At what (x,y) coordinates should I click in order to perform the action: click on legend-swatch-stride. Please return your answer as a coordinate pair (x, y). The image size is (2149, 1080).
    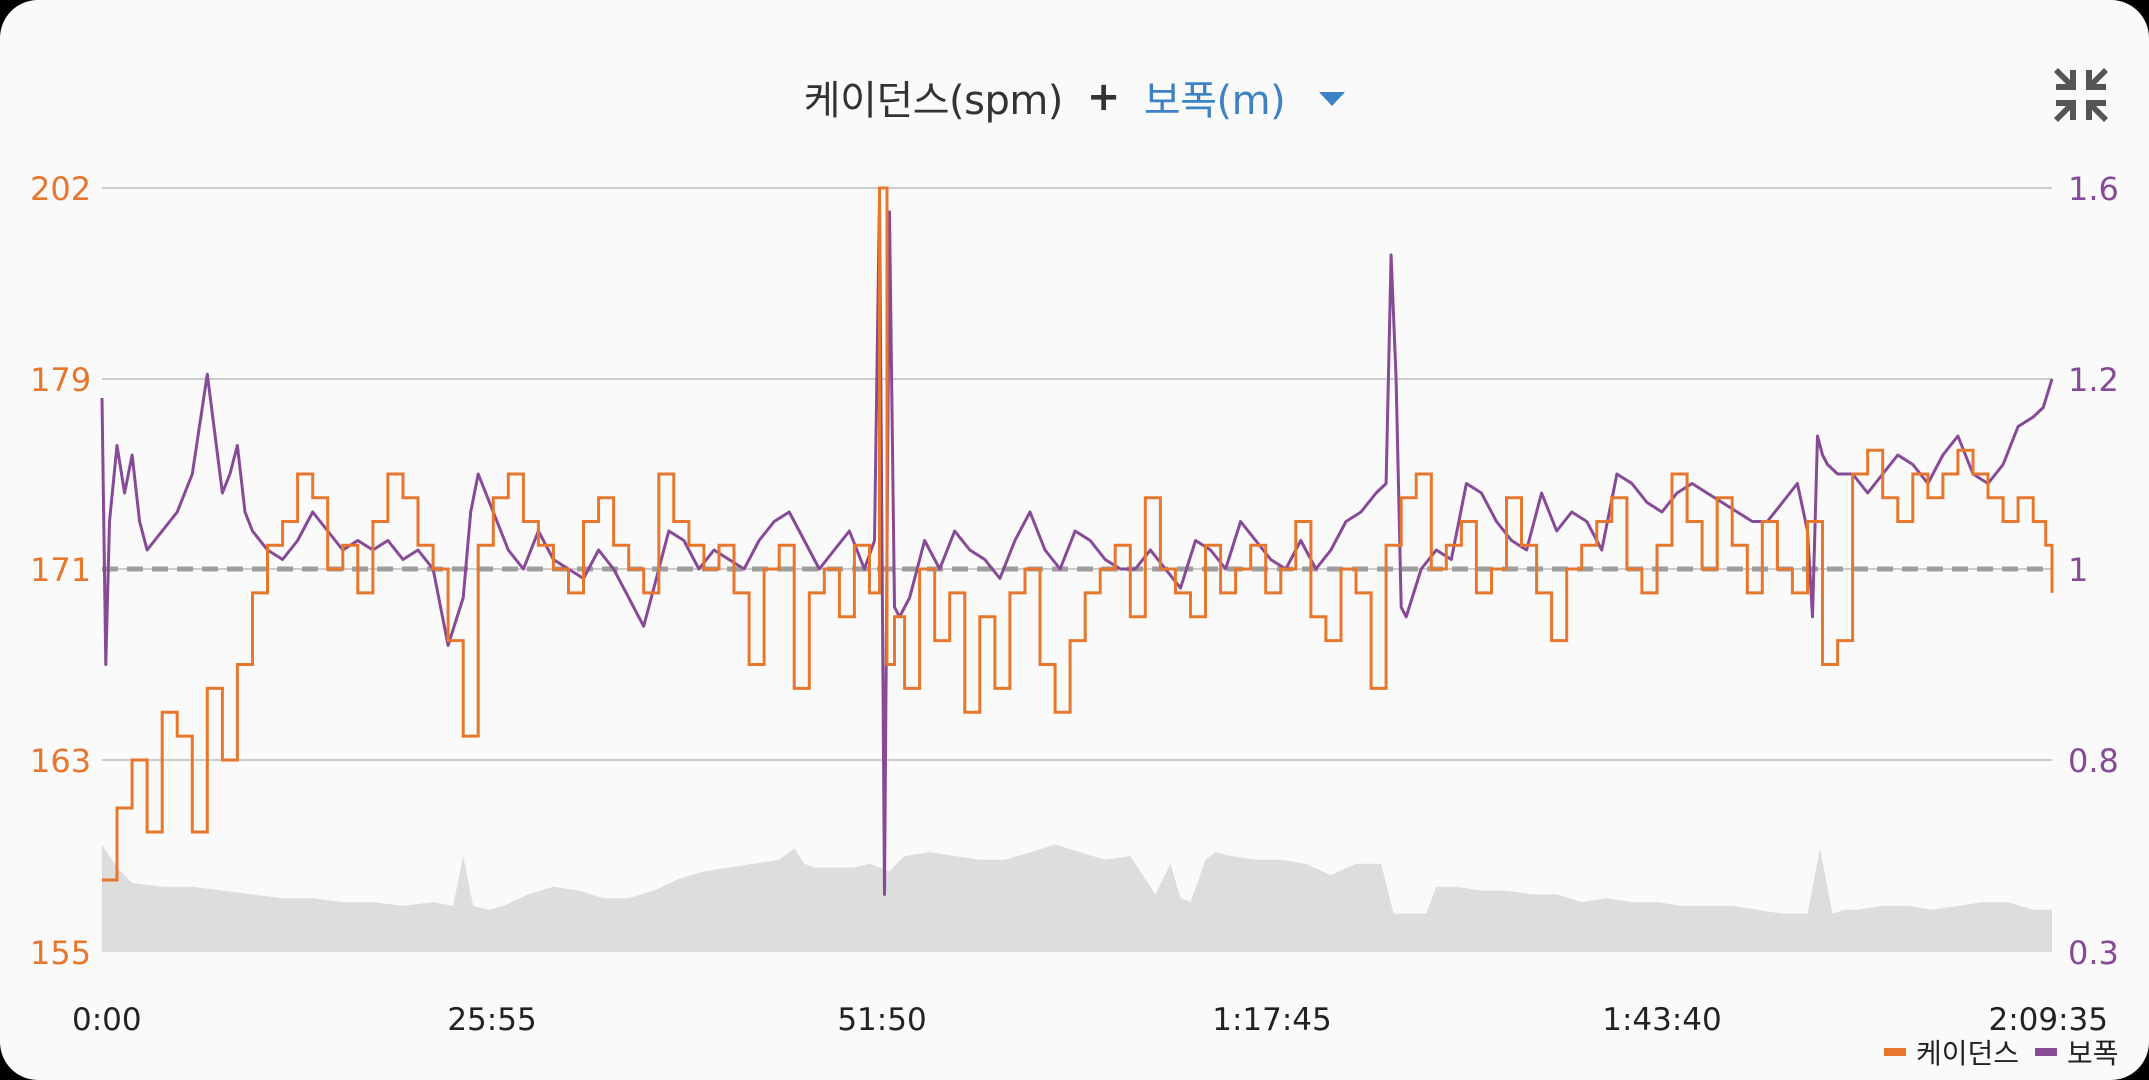
    Looking at the image, I should click on (2046, 1052).